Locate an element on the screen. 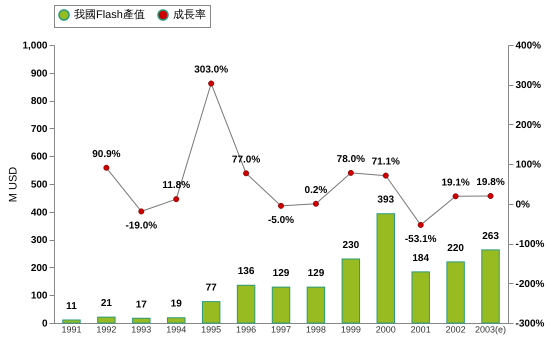  data-label: 77.0% is located at coordinates (246, 160).